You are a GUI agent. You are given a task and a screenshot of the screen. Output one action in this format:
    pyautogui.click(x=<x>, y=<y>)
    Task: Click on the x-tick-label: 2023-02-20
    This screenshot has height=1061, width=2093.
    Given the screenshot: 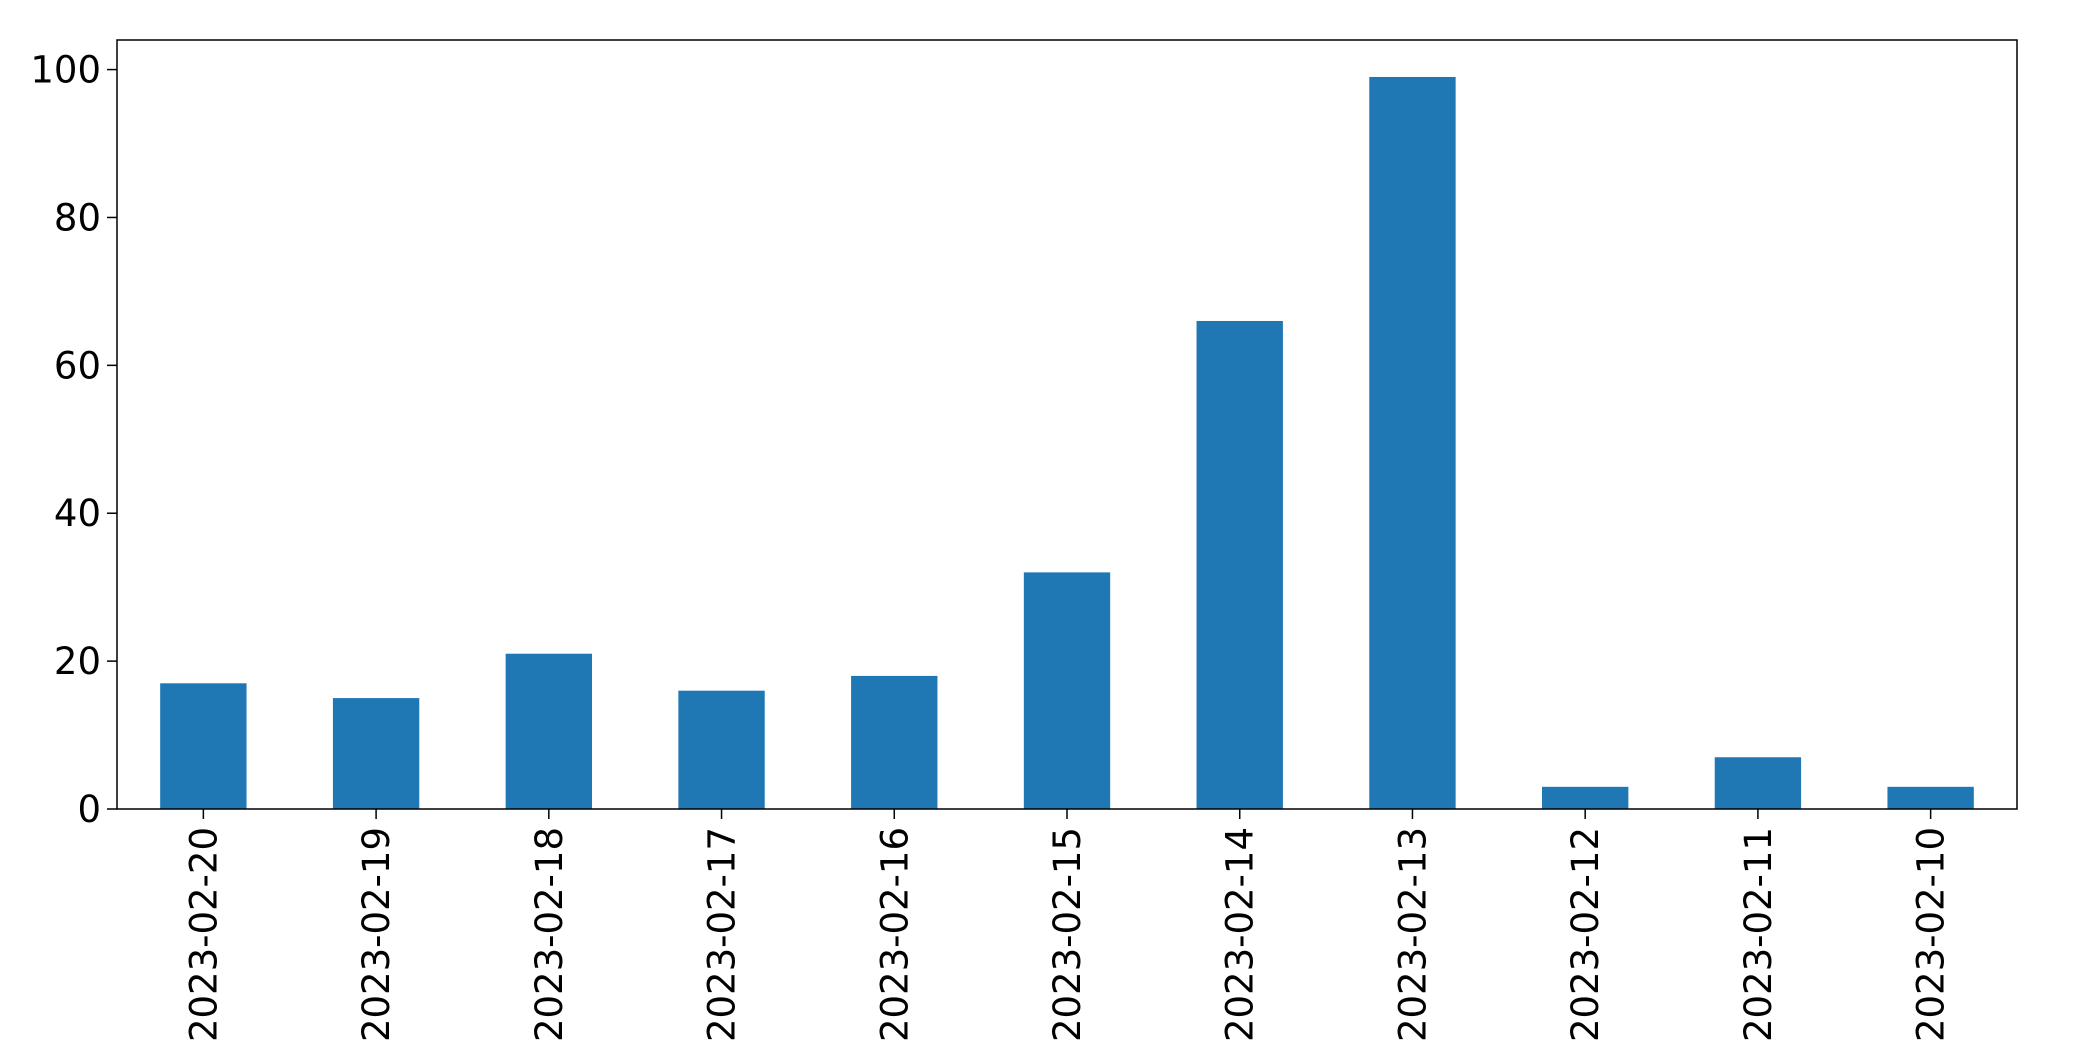 What is the action you would take?
    pyautogui.click(x=203, y=934)
    